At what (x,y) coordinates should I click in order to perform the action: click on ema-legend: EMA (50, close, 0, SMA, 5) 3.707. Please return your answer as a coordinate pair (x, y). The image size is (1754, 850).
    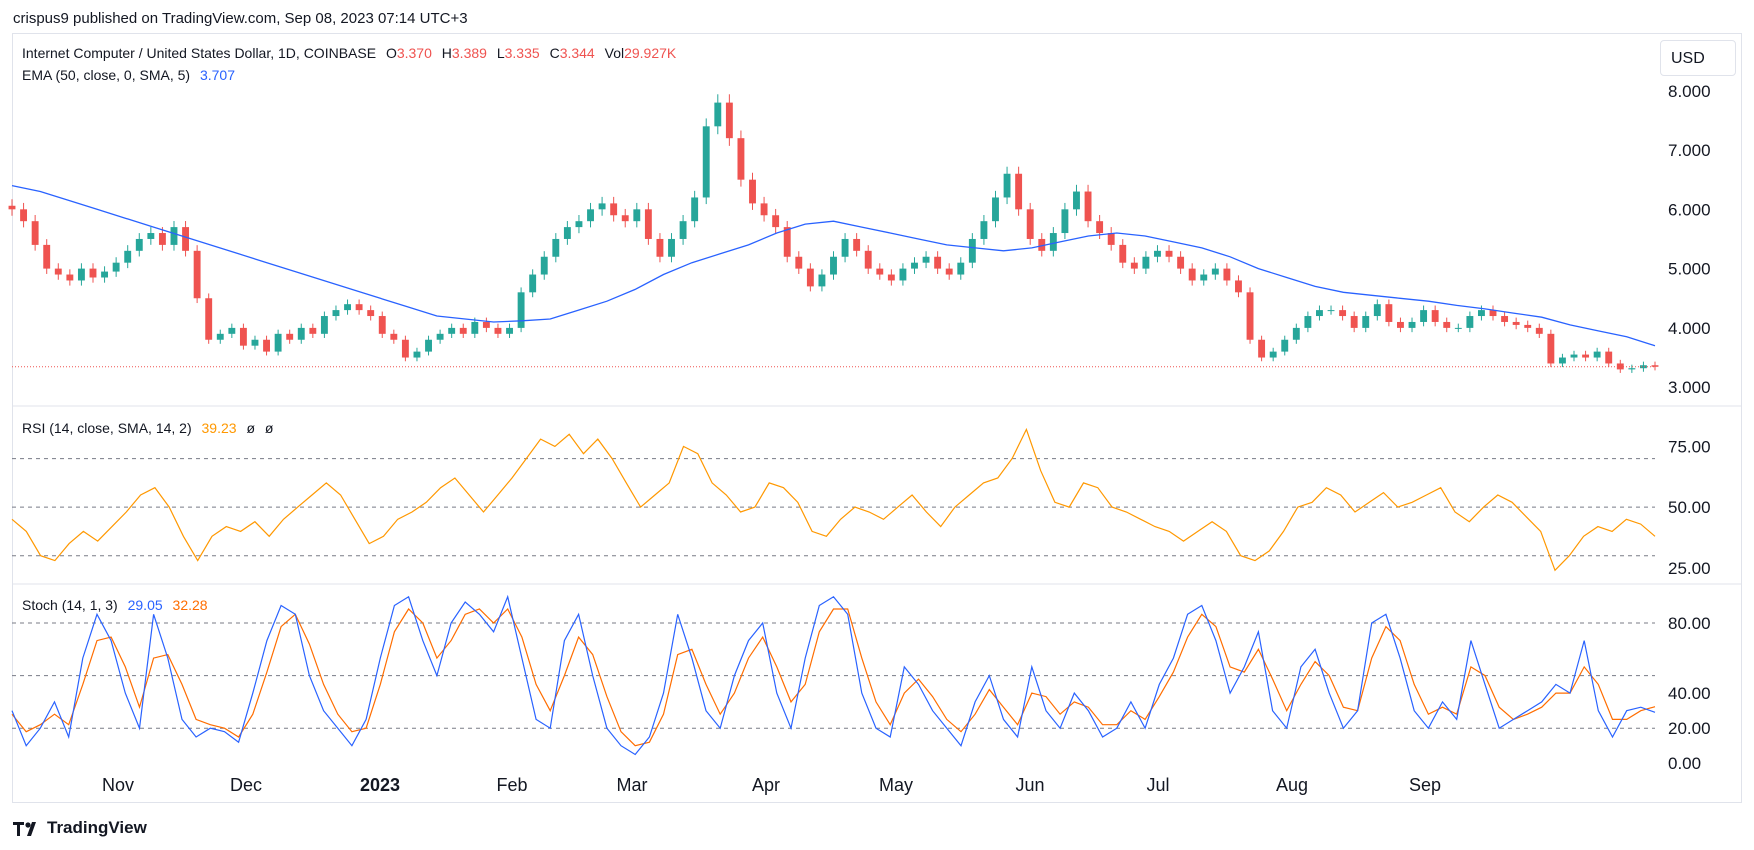
    Looking at the image, I should click on (131, 75).